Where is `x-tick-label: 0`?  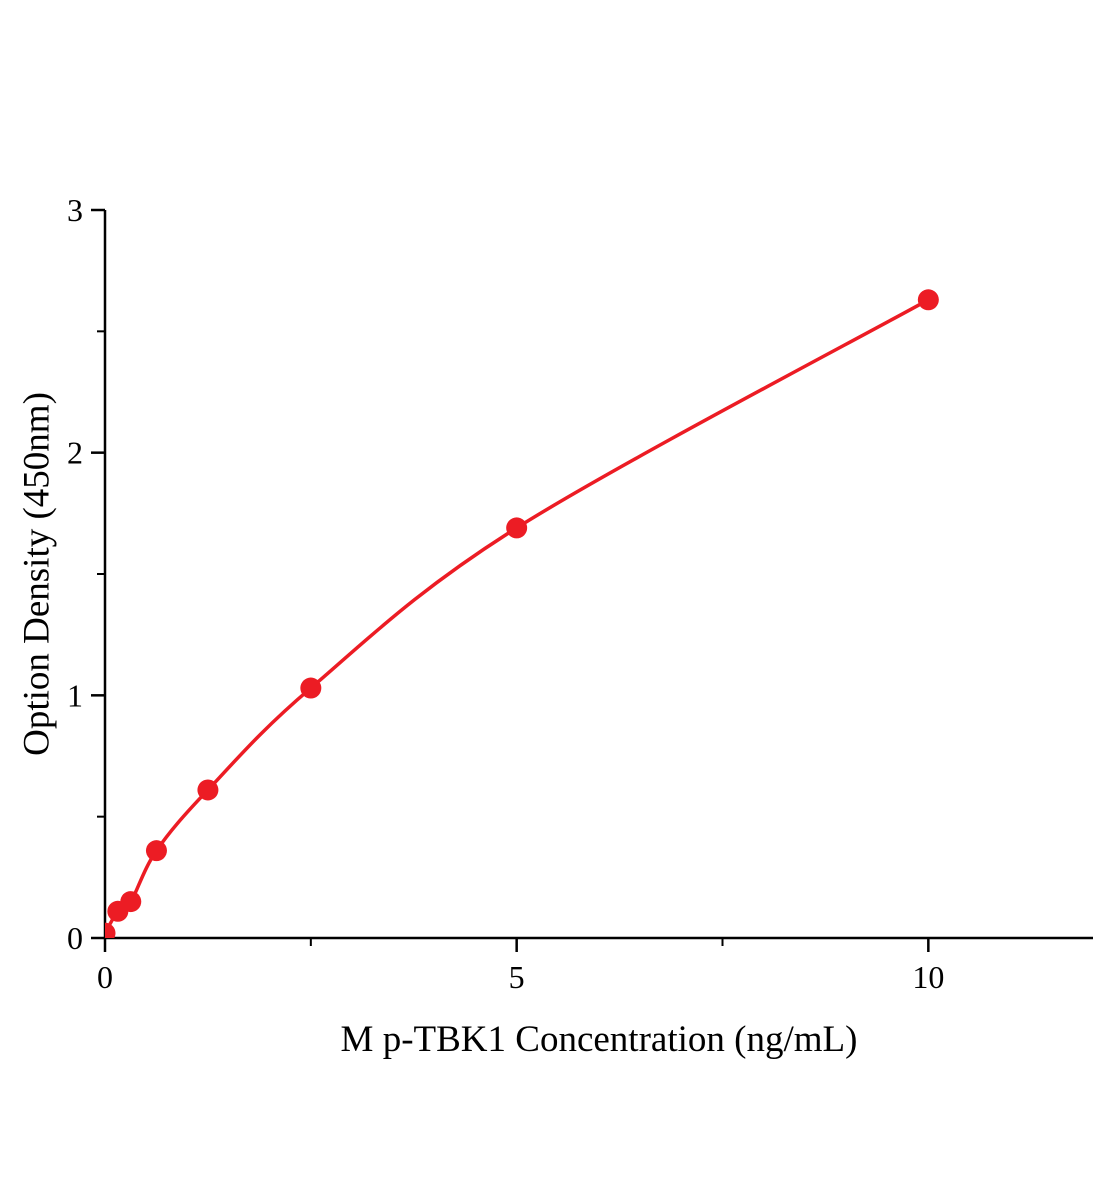
x-tick-label: 0 is located at coordinates (105, 977).